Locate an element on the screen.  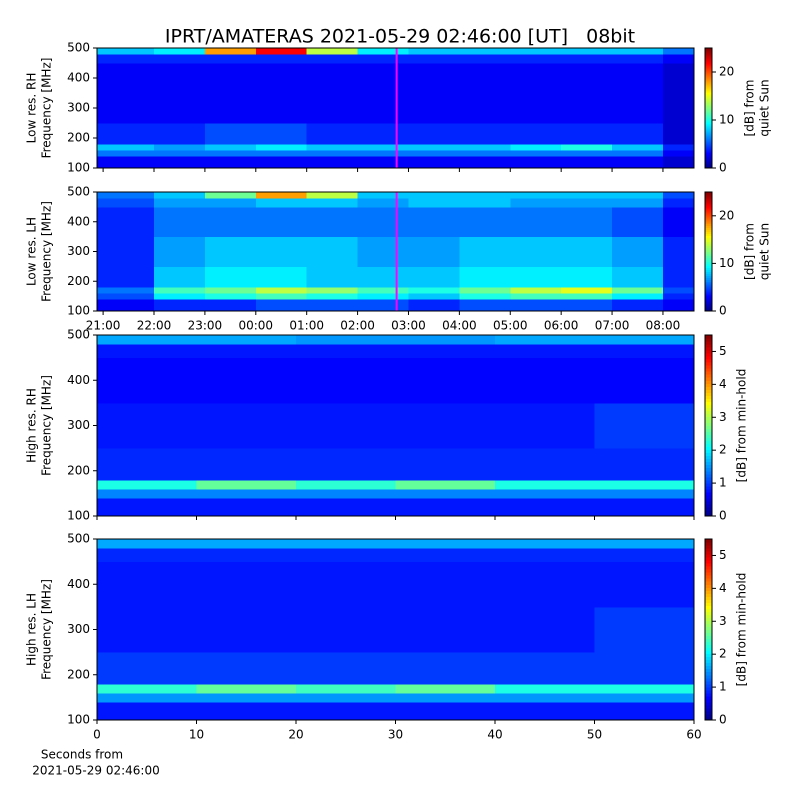
y-tick-label: 200 is located at coordinates (78, 674).